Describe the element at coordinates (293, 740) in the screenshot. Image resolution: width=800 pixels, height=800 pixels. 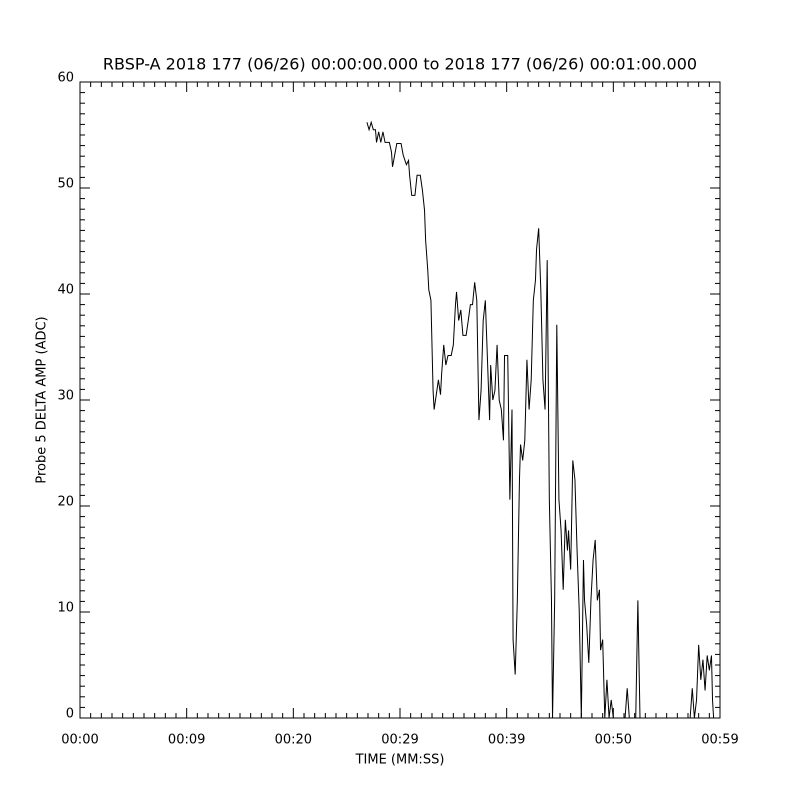
I see `x-tick-label: 00:20` at that location.